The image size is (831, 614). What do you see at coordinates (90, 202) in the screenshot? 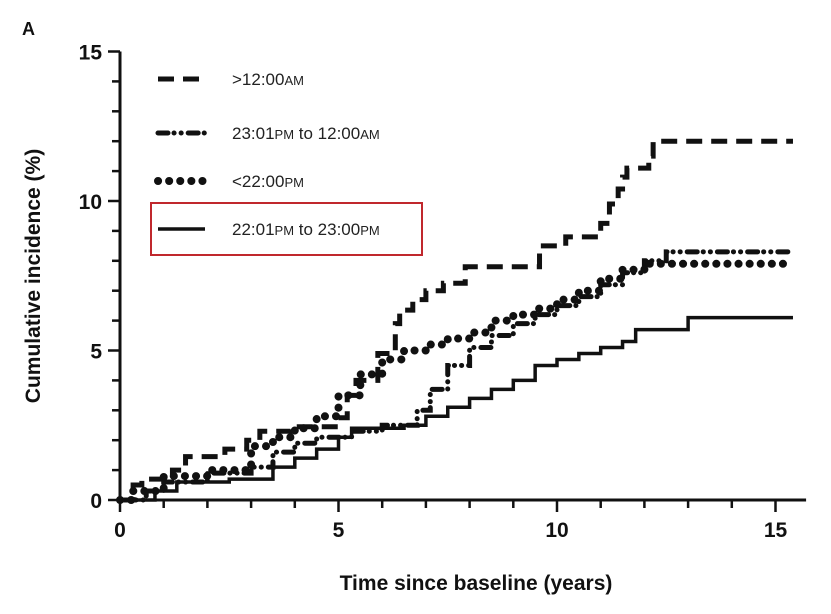
I see `y-tick-label: 10` at bounding box center [90, 202].